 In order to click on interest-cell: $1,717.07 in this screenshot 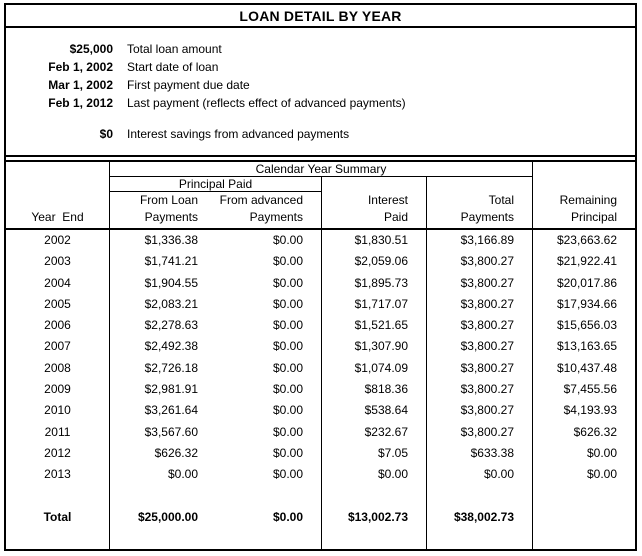, I will do `click(374, 304)`.